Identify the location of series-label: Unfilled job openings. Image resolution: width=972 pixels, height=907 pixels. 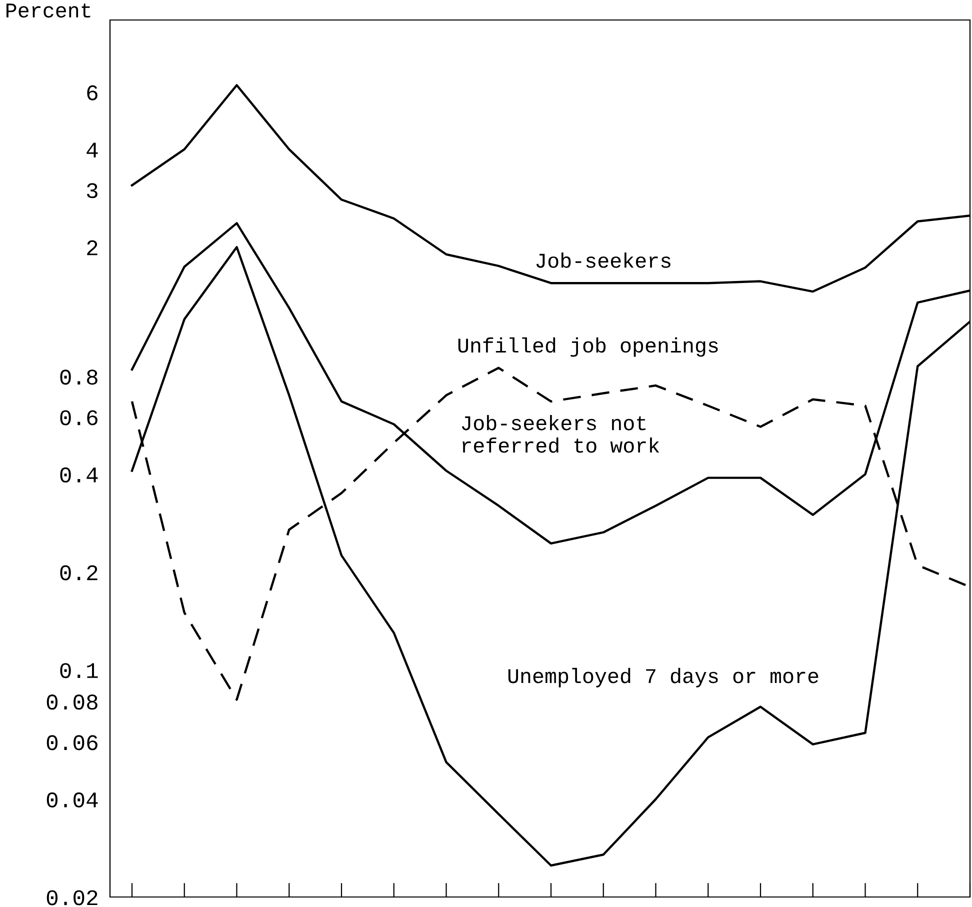
(588, 347).